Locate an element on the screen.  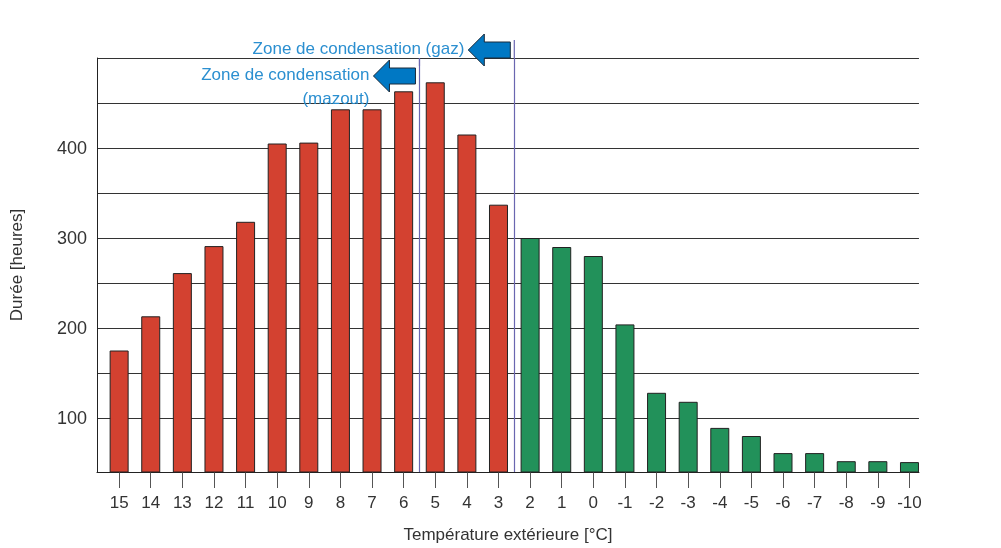
x-tick-label: -7 is located at coordinates (815, 502).